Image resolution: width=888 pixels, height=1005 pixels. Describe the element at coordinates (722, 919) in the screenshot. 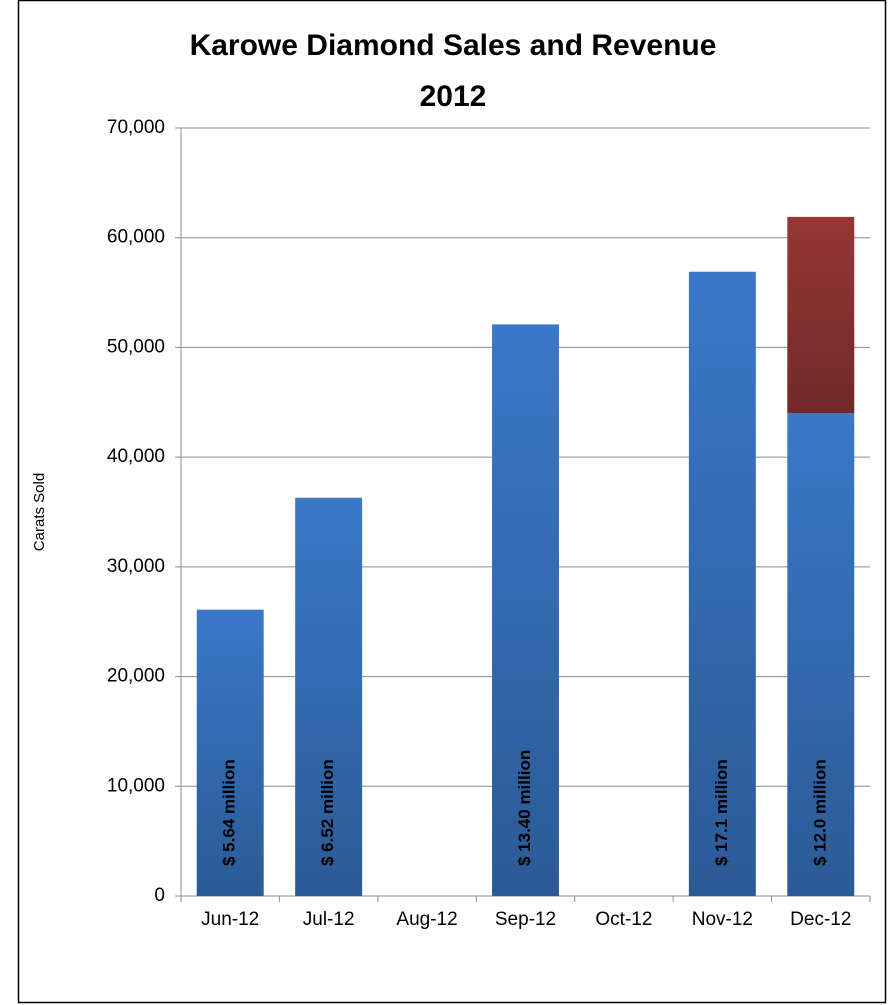

I see `x-tick-label: Nov-12` at that location.